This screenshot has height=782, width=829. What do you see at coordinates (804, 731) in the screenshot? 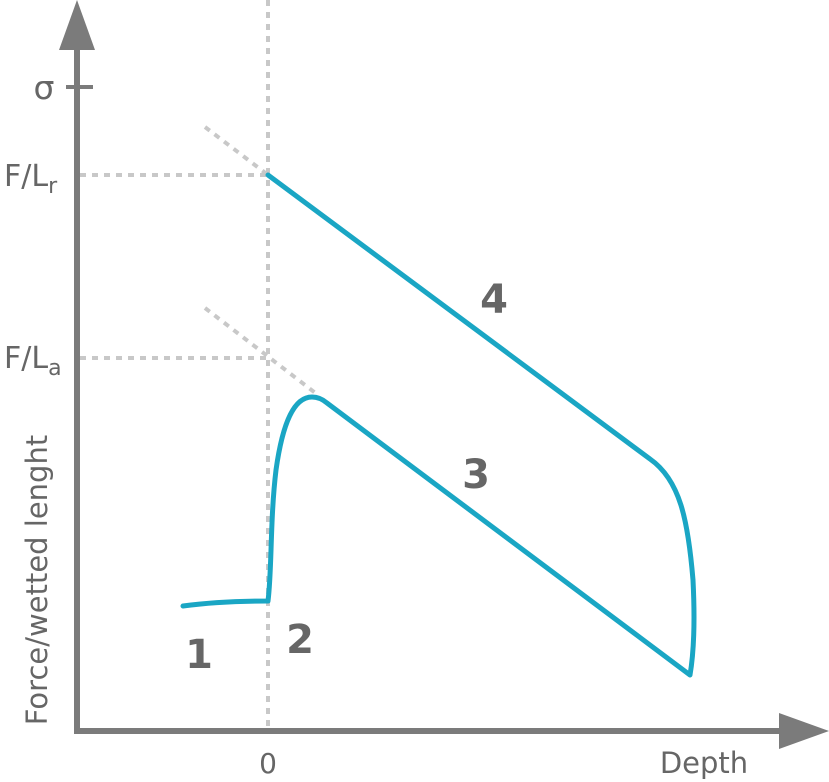
I see `x-axis-arrowhead` at bounding box center [804, 731].